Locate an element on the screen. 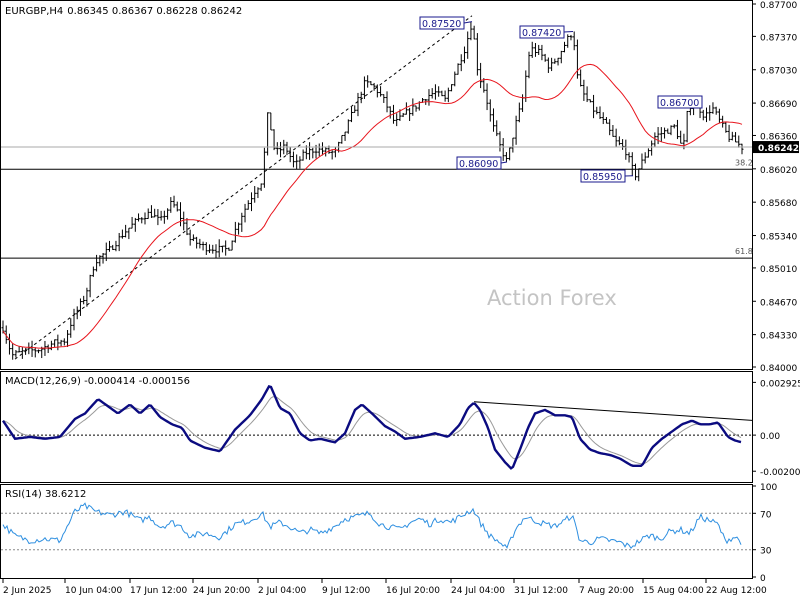  time-tick-label: 24 Jun 20:00 is located at coordinates (221, 591).